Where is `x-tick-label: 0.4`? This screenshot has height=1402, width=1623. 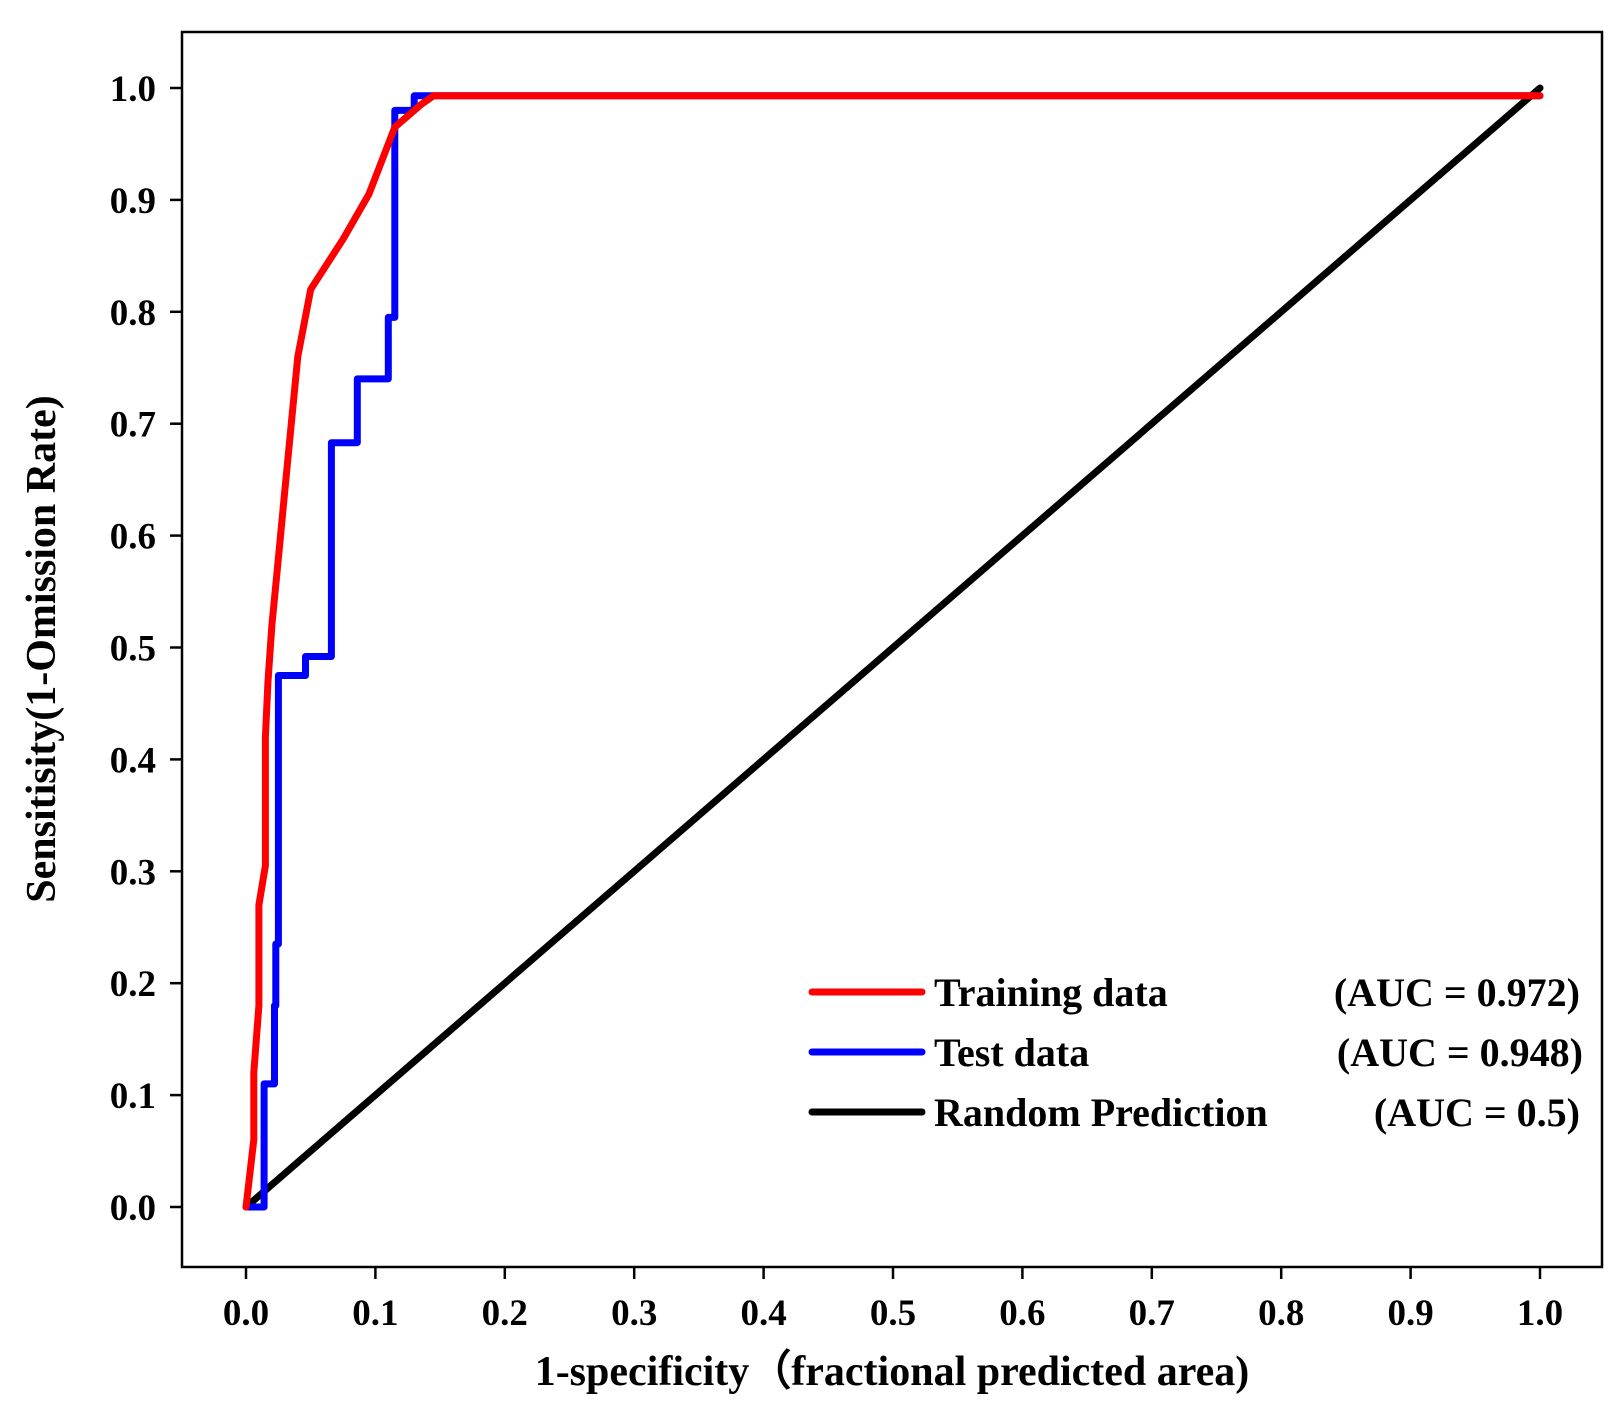 x-tick-label: 0.4 is located at coordinates (763, 1313).